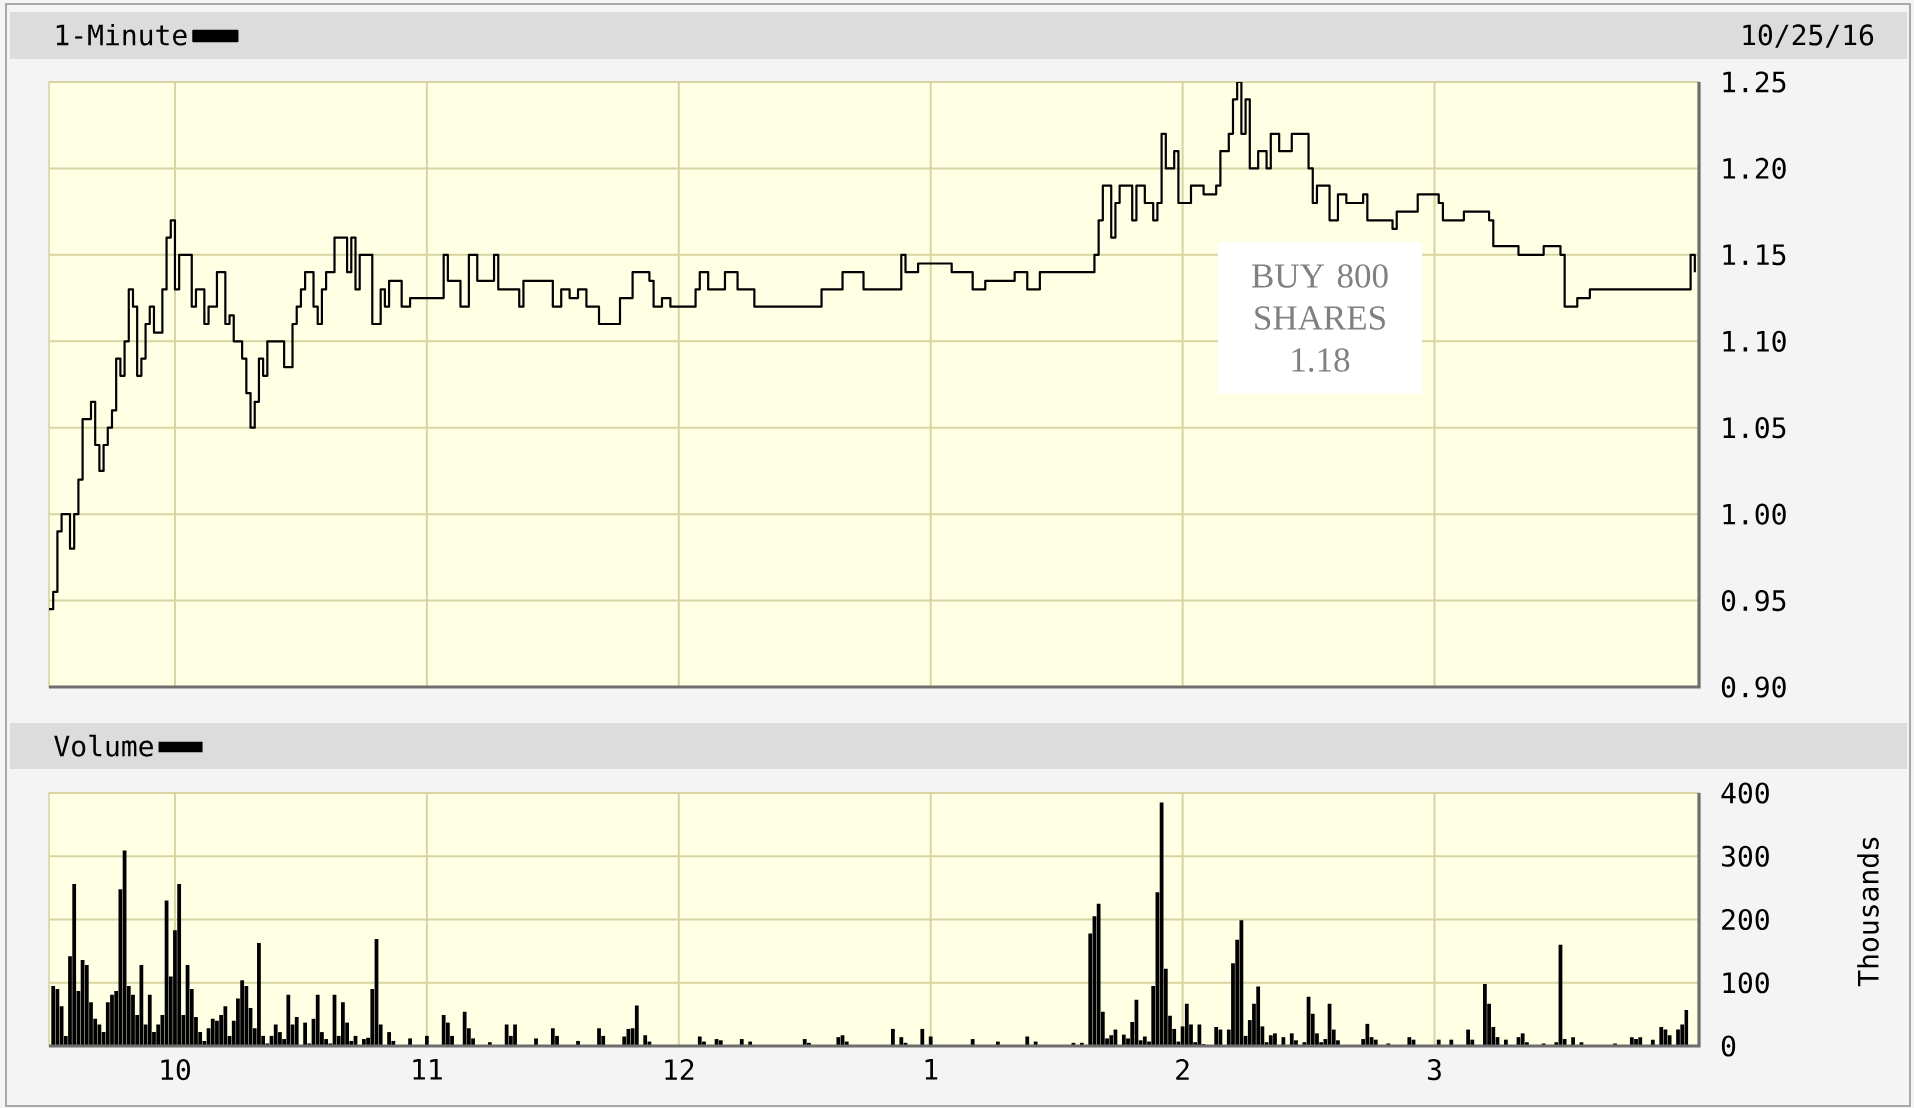 This screenshot has width=1914, height=1108. What do you see at coordinates (1745, 919) in the screenshot?
I see `y-tick-label: 200` at bounding box center [1745, 919].